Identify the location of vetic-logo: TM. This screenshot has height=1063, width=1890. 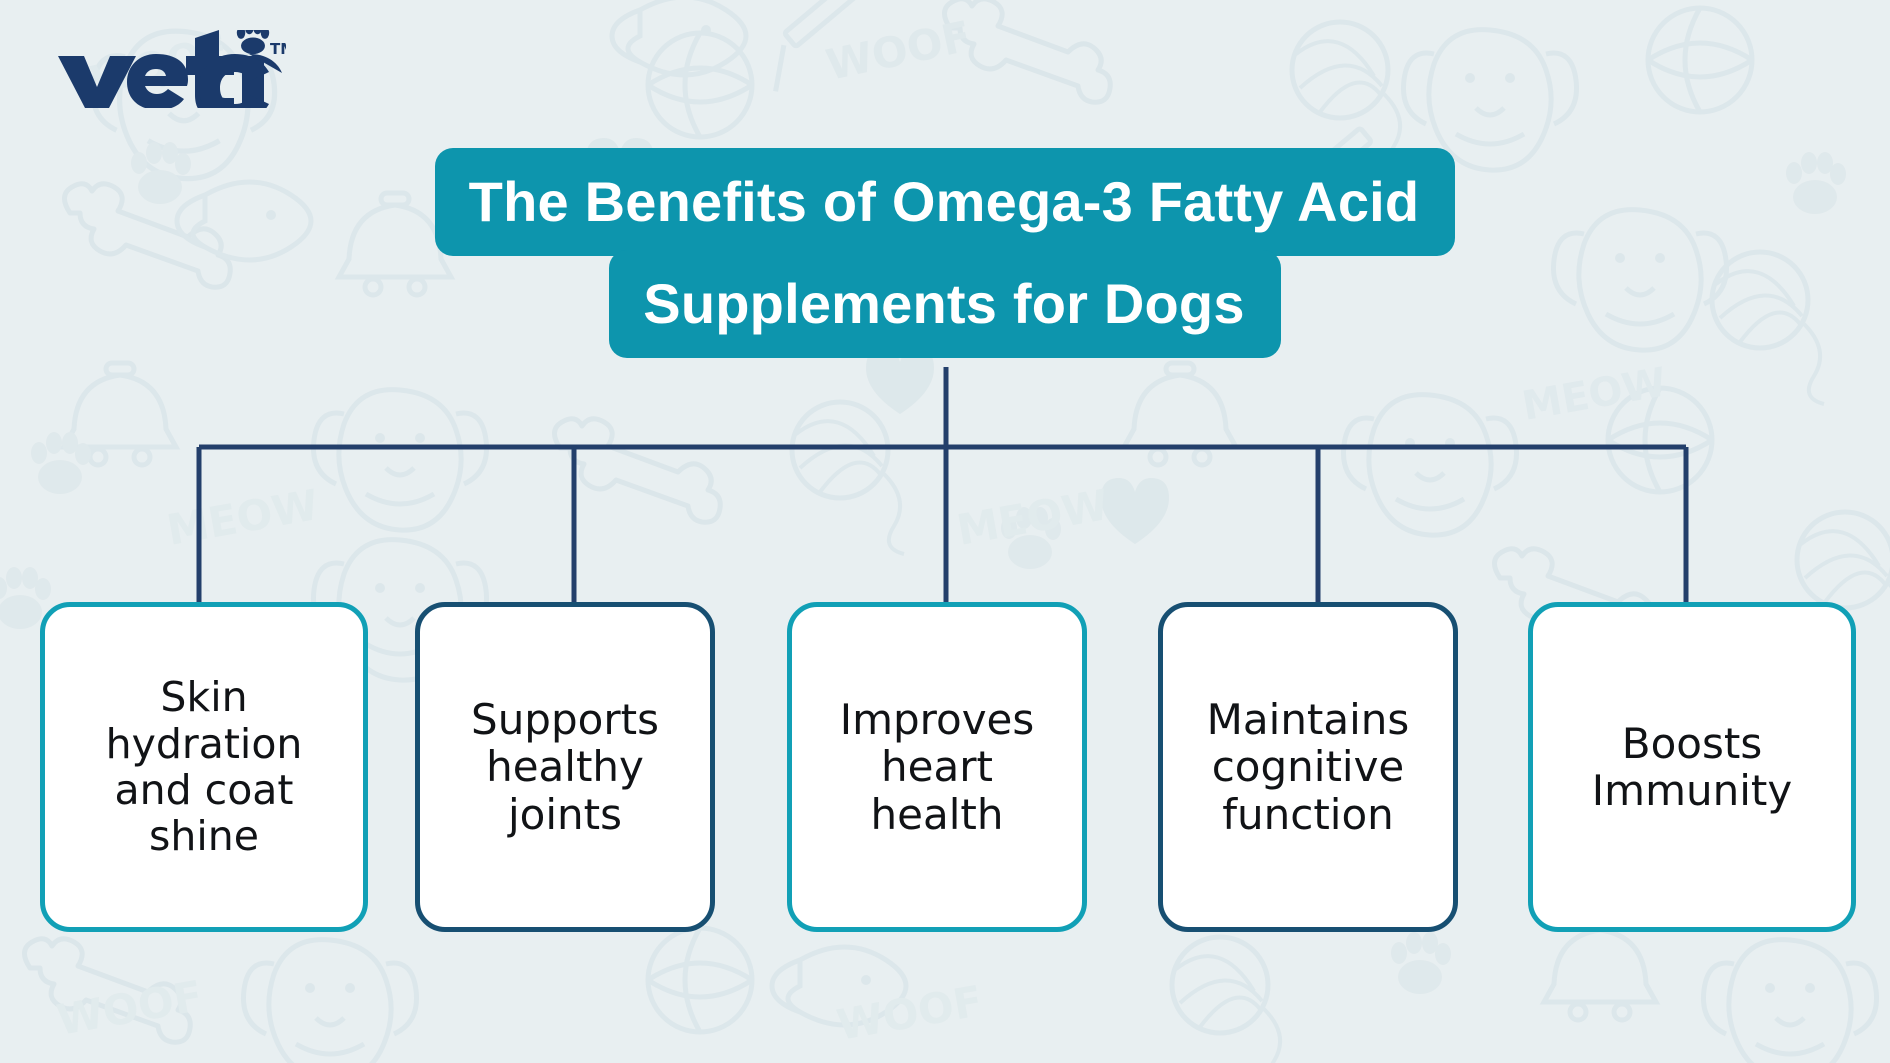
(171, 69).